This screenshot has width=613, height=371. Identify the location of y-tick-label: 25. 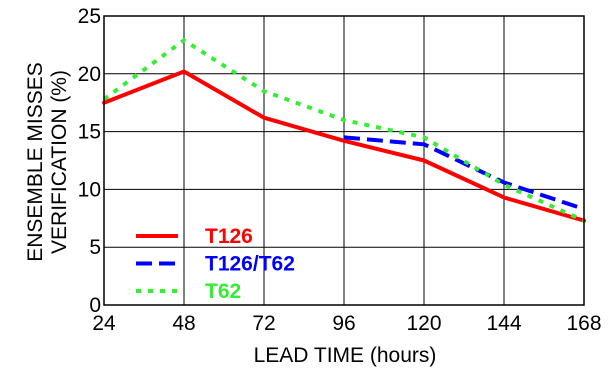
(89, 16).